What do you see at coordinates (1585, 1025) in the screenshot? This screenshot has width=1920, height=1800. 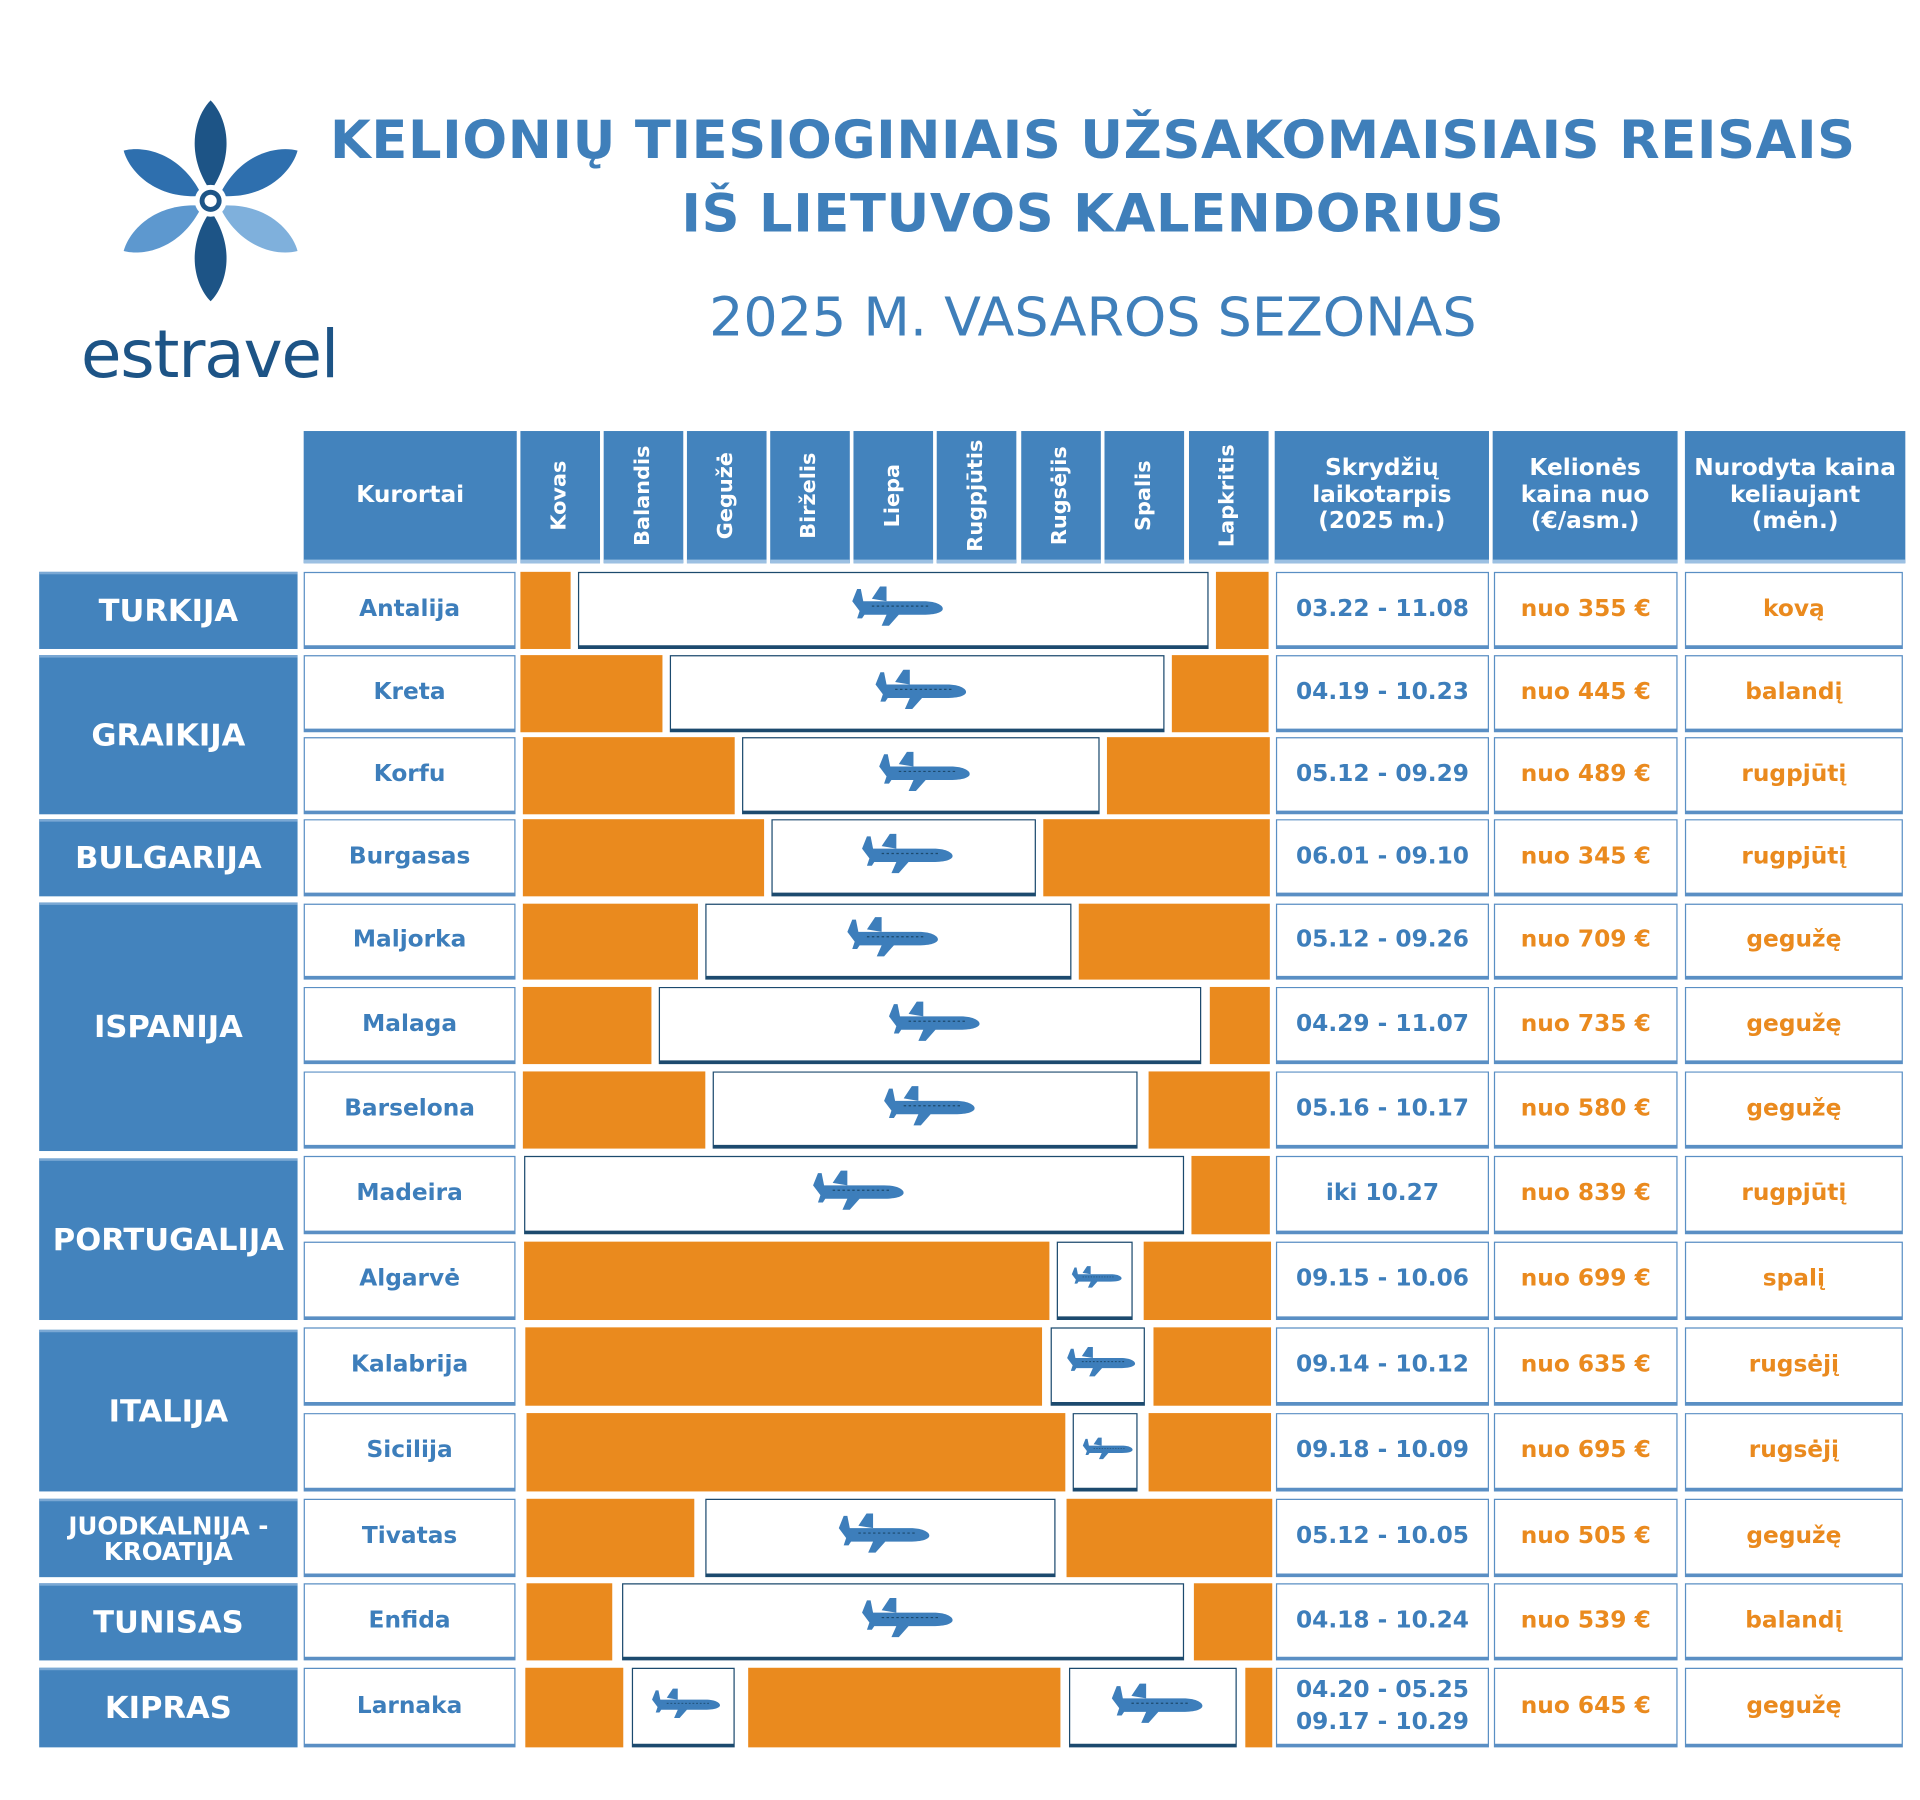 I see `price-from: nuo 735 €` at bounding box center [1585, 1025].